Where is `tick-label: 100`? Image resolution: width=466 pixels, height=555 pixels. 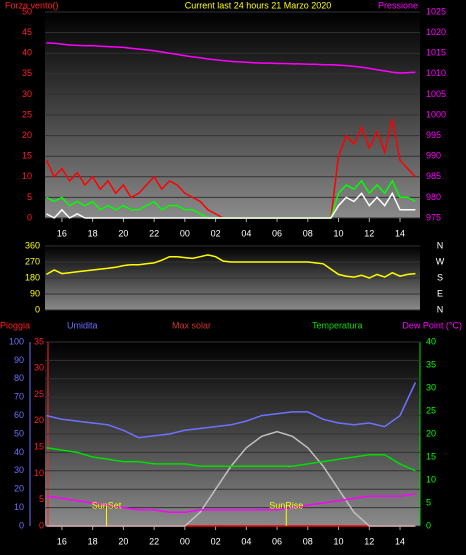 tick-label: 100 is located at coordinates (16, 341).